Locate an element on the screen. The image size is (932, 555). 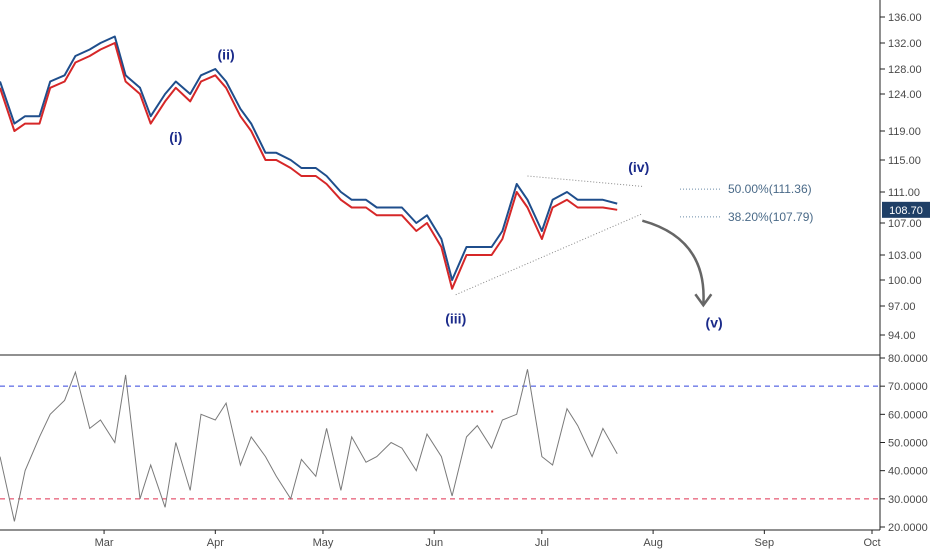
month-label: Jul is located at coordinates (542, 543).